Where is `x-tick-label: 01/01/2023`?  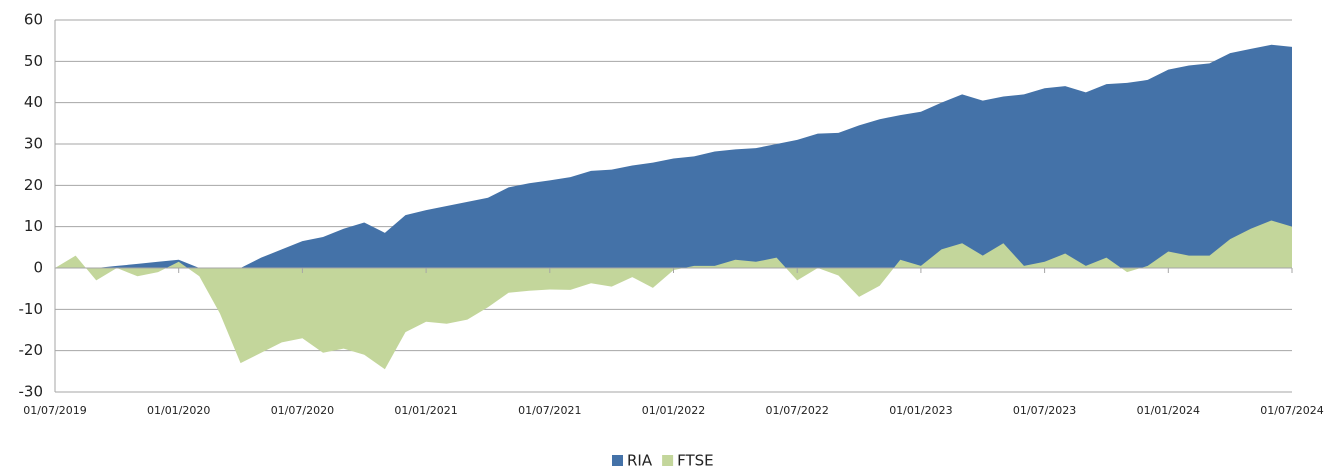
x-tick-label: 01/01/2023 is located at coordinates (920, 410).